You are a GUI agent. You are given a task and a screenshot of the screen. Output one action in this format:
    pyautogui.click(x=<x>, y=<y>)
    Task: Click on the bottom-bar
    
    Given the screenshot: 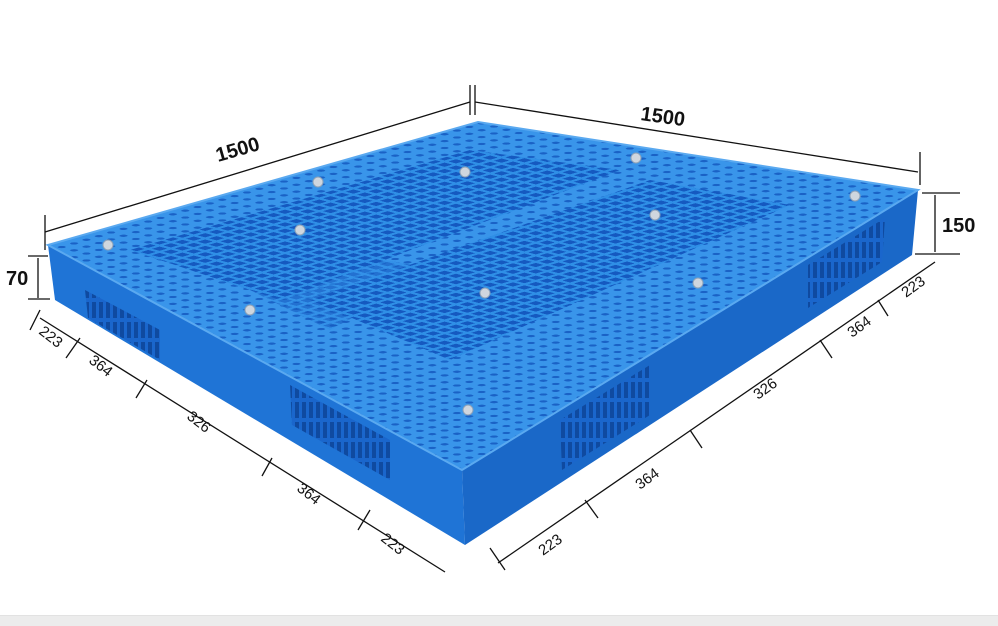 What is the action you would take?
    pyautogui.click(x=499, y=620)
    